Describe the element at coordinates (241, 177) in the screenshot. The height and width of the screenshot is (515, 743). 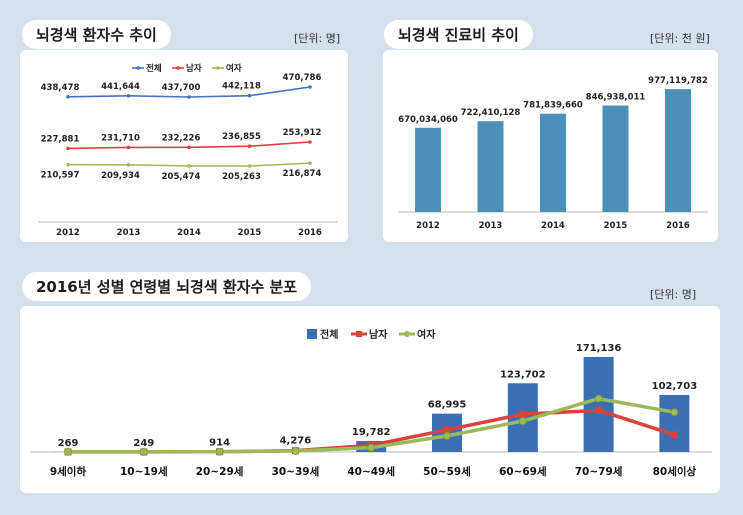
I see `patients-data-label: 205,263` at that location.